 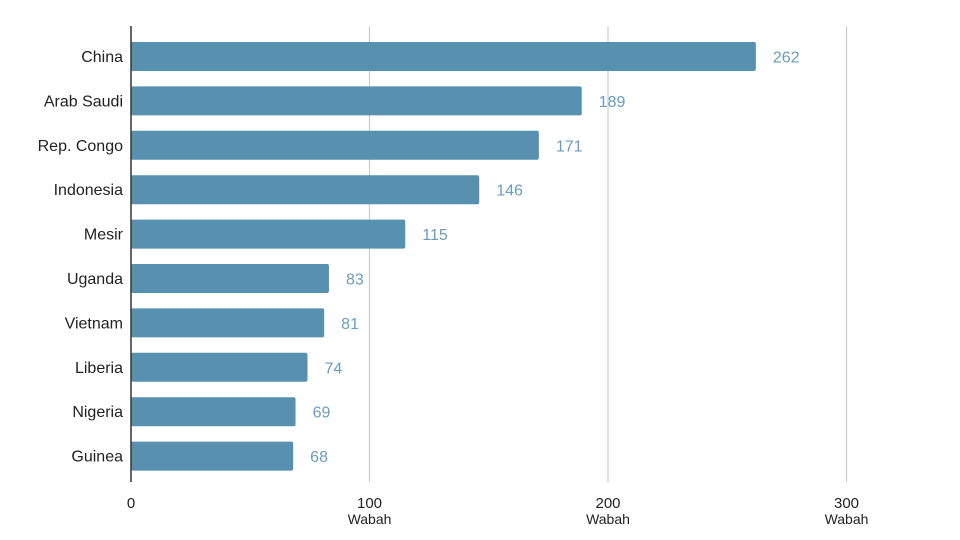 I want to click on data-label: 83, so click(x=355, y=280).